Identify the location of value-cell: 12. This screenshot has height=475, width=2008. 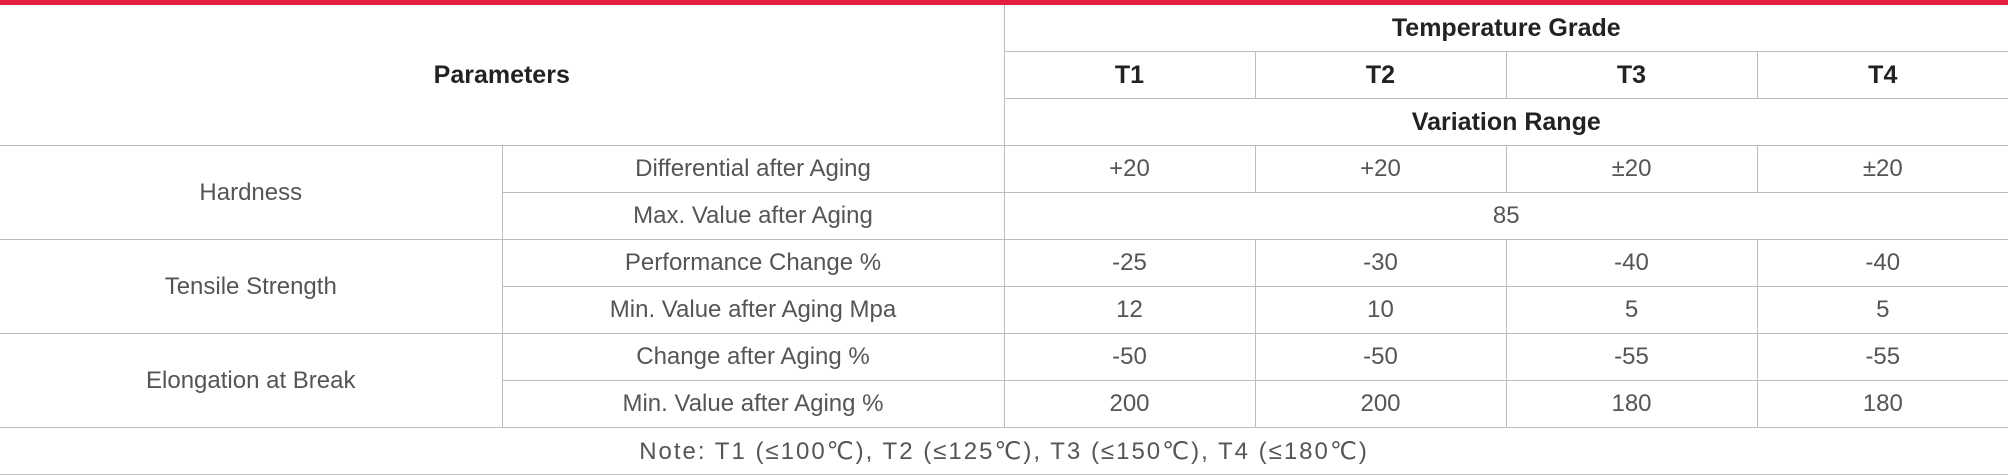
(1129, 310).